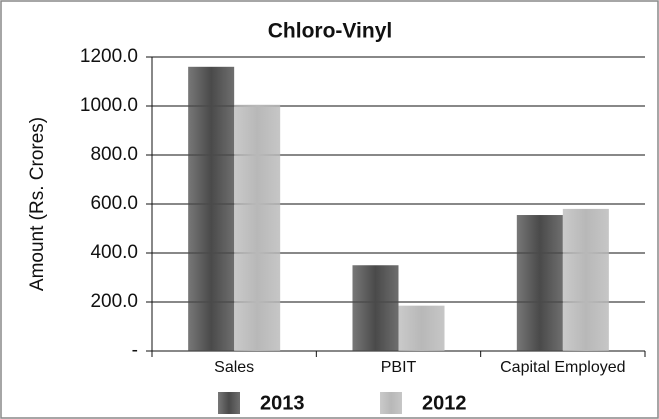  What do you see at coordinates (282, 403) in the screenshot?
I see `legend-label: 2013` at bounding box center [282, 403].